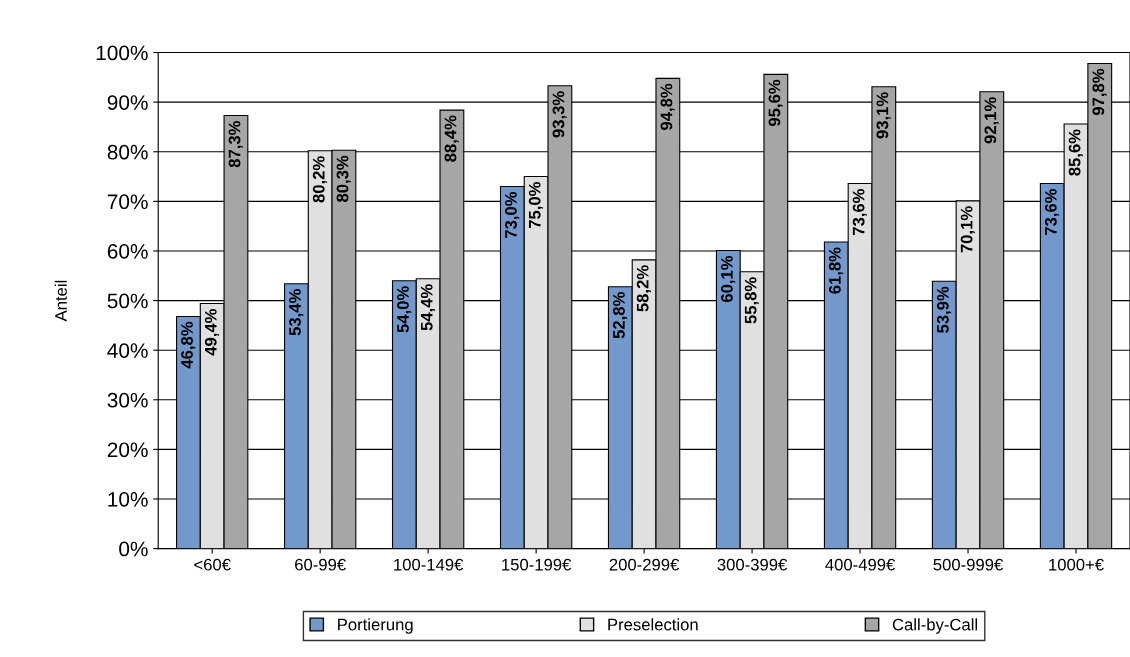  I want to click on y-tick-label: 90%, so click(127, 102).